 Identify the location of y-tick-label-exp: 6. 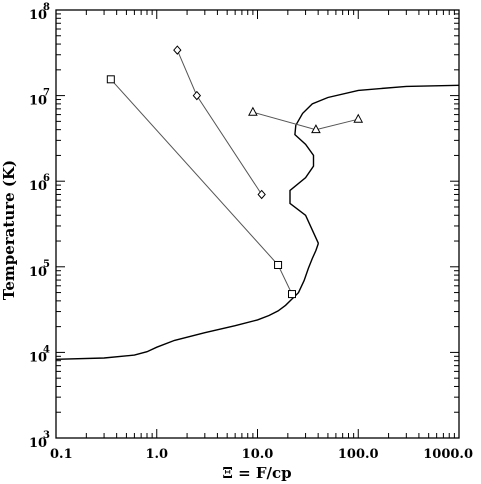
(46, 178).